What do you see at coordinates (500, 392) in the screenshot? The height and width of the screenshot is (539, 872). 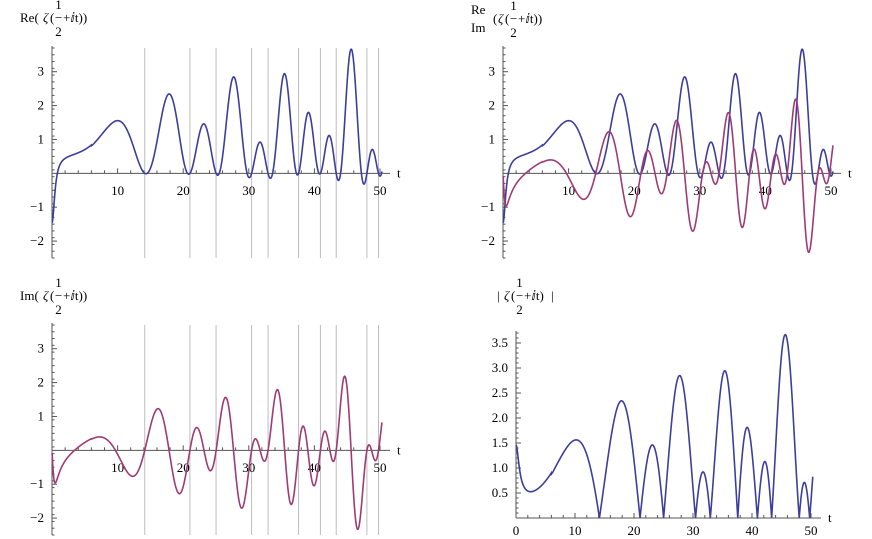 I see `y-tick-label: 2.5` at bounding box center [500, 392].